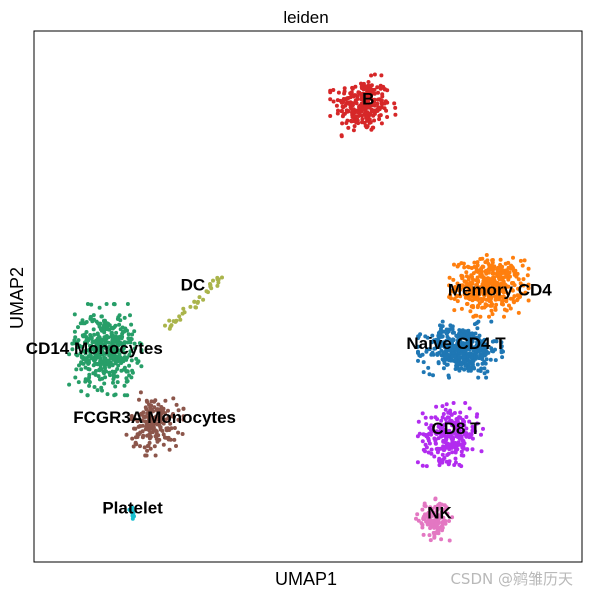  Describe the element at coordinates (489, 286) in the screenshot. I see `cluster-memory-cd4-points` at that location.